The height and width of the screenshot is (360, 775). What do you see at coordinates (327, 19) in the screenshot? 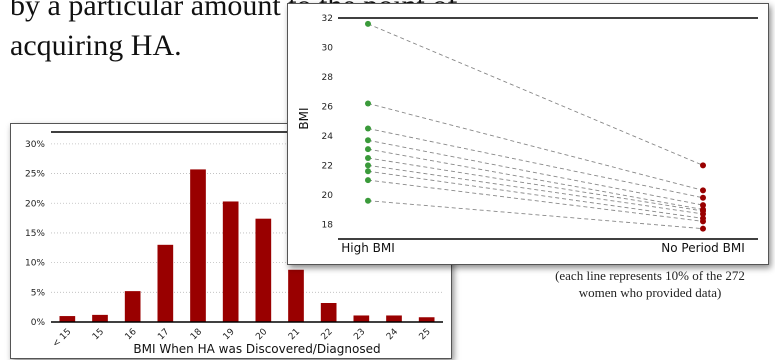
I see `y-tick-label: 32` at bounding box center [327, 19].